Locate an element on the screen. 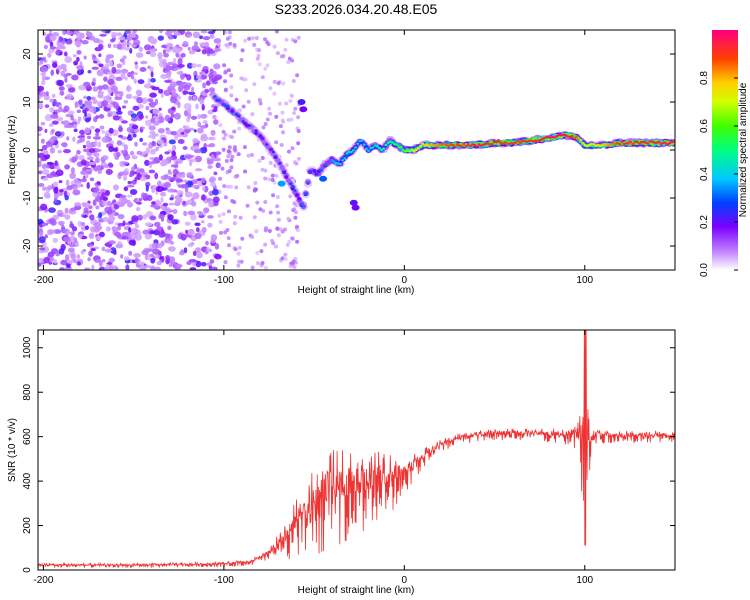  x-tick-label: 0 is located at coordinates (405, 580).